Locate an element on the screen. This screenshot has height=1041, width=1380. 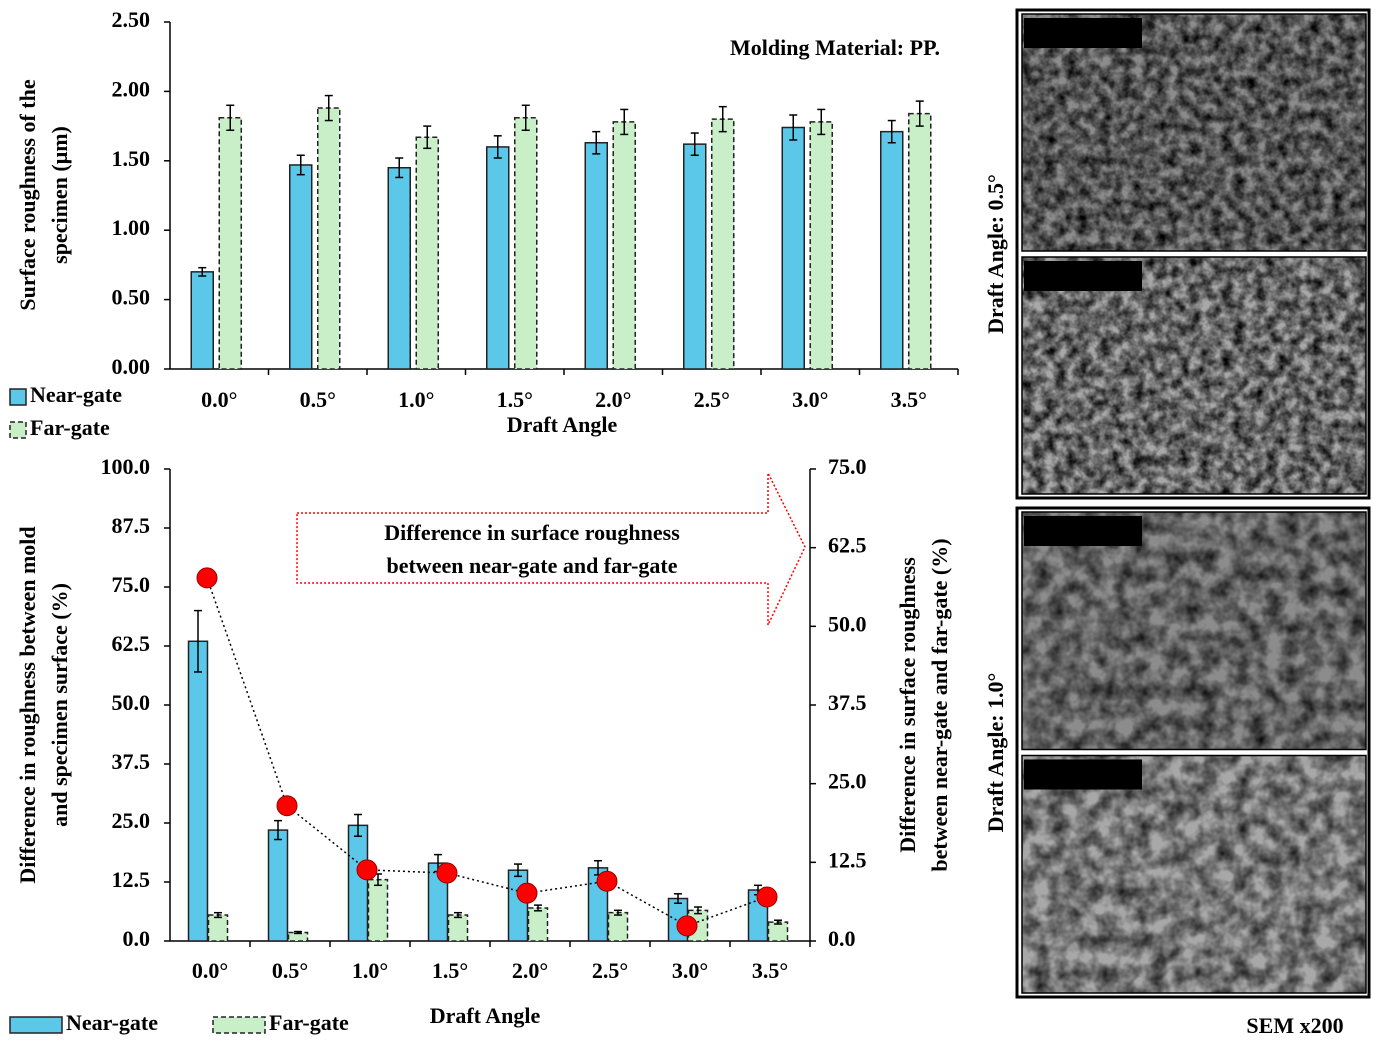
y-tick-label: 0.0 is located at coordinates (137, 938).